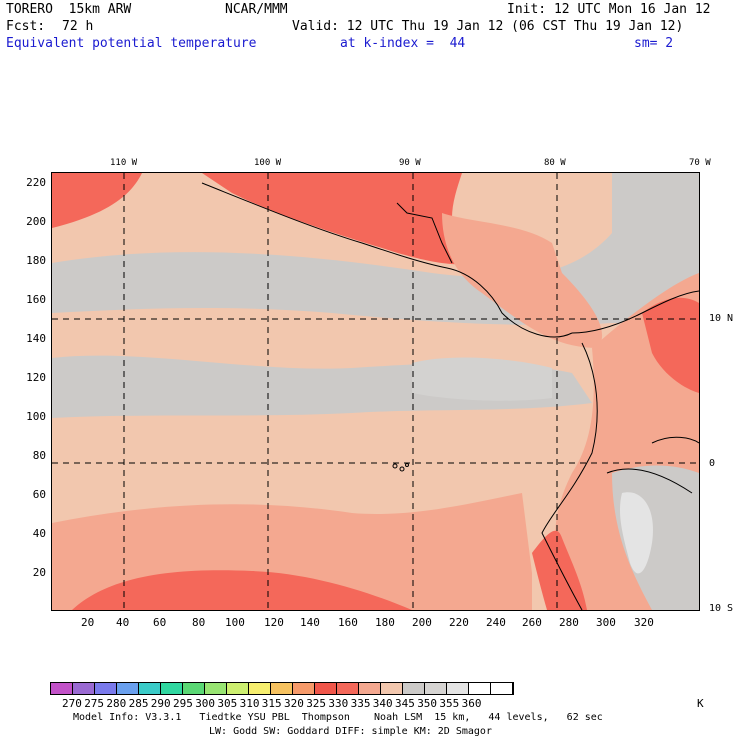 This screenshot has width=740, height=740. What do you see at coordinates (644, 622) in the screenshot?
I see `x-tick-320: 320` at bounding box center [644, 622].